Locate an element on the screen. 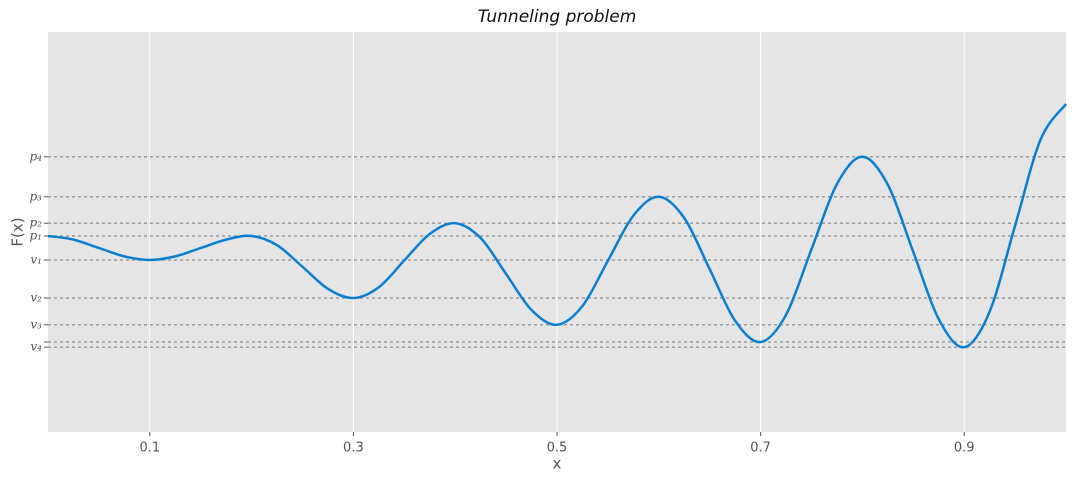 This screenshot has width=1076, height=479. x-tick-label: 0.1 is located at coordinates (149, 448).